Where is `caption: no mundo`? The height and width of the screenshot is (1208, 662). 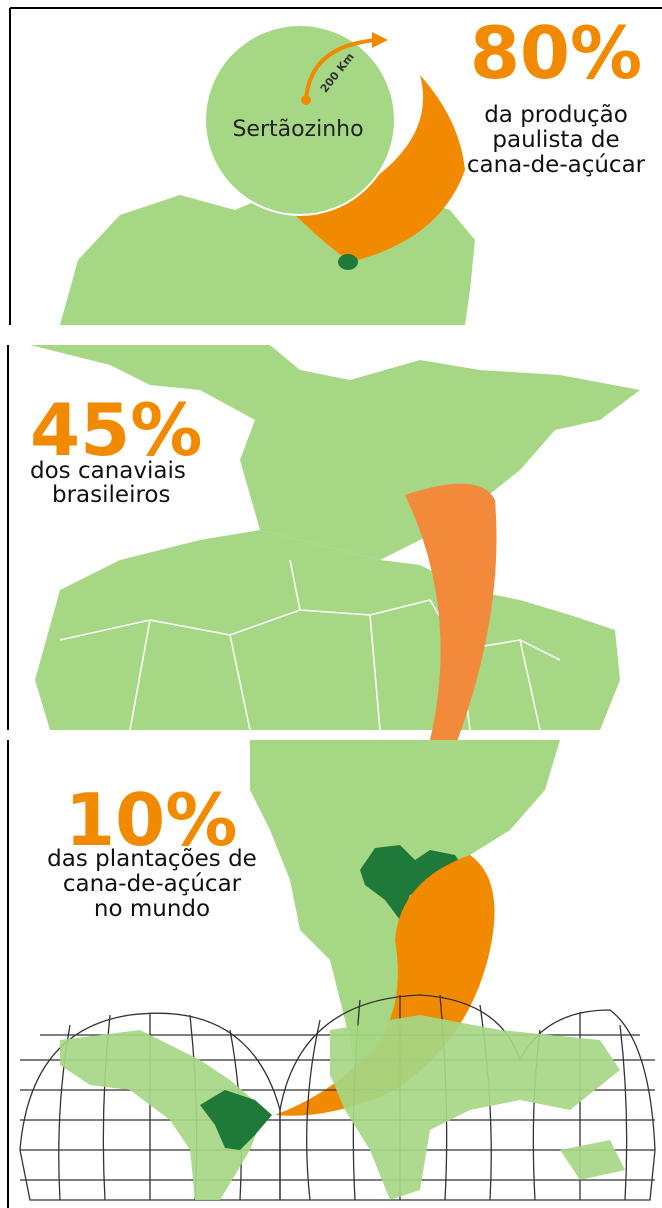
caption: no mundo is located at coordinates (152, 909).